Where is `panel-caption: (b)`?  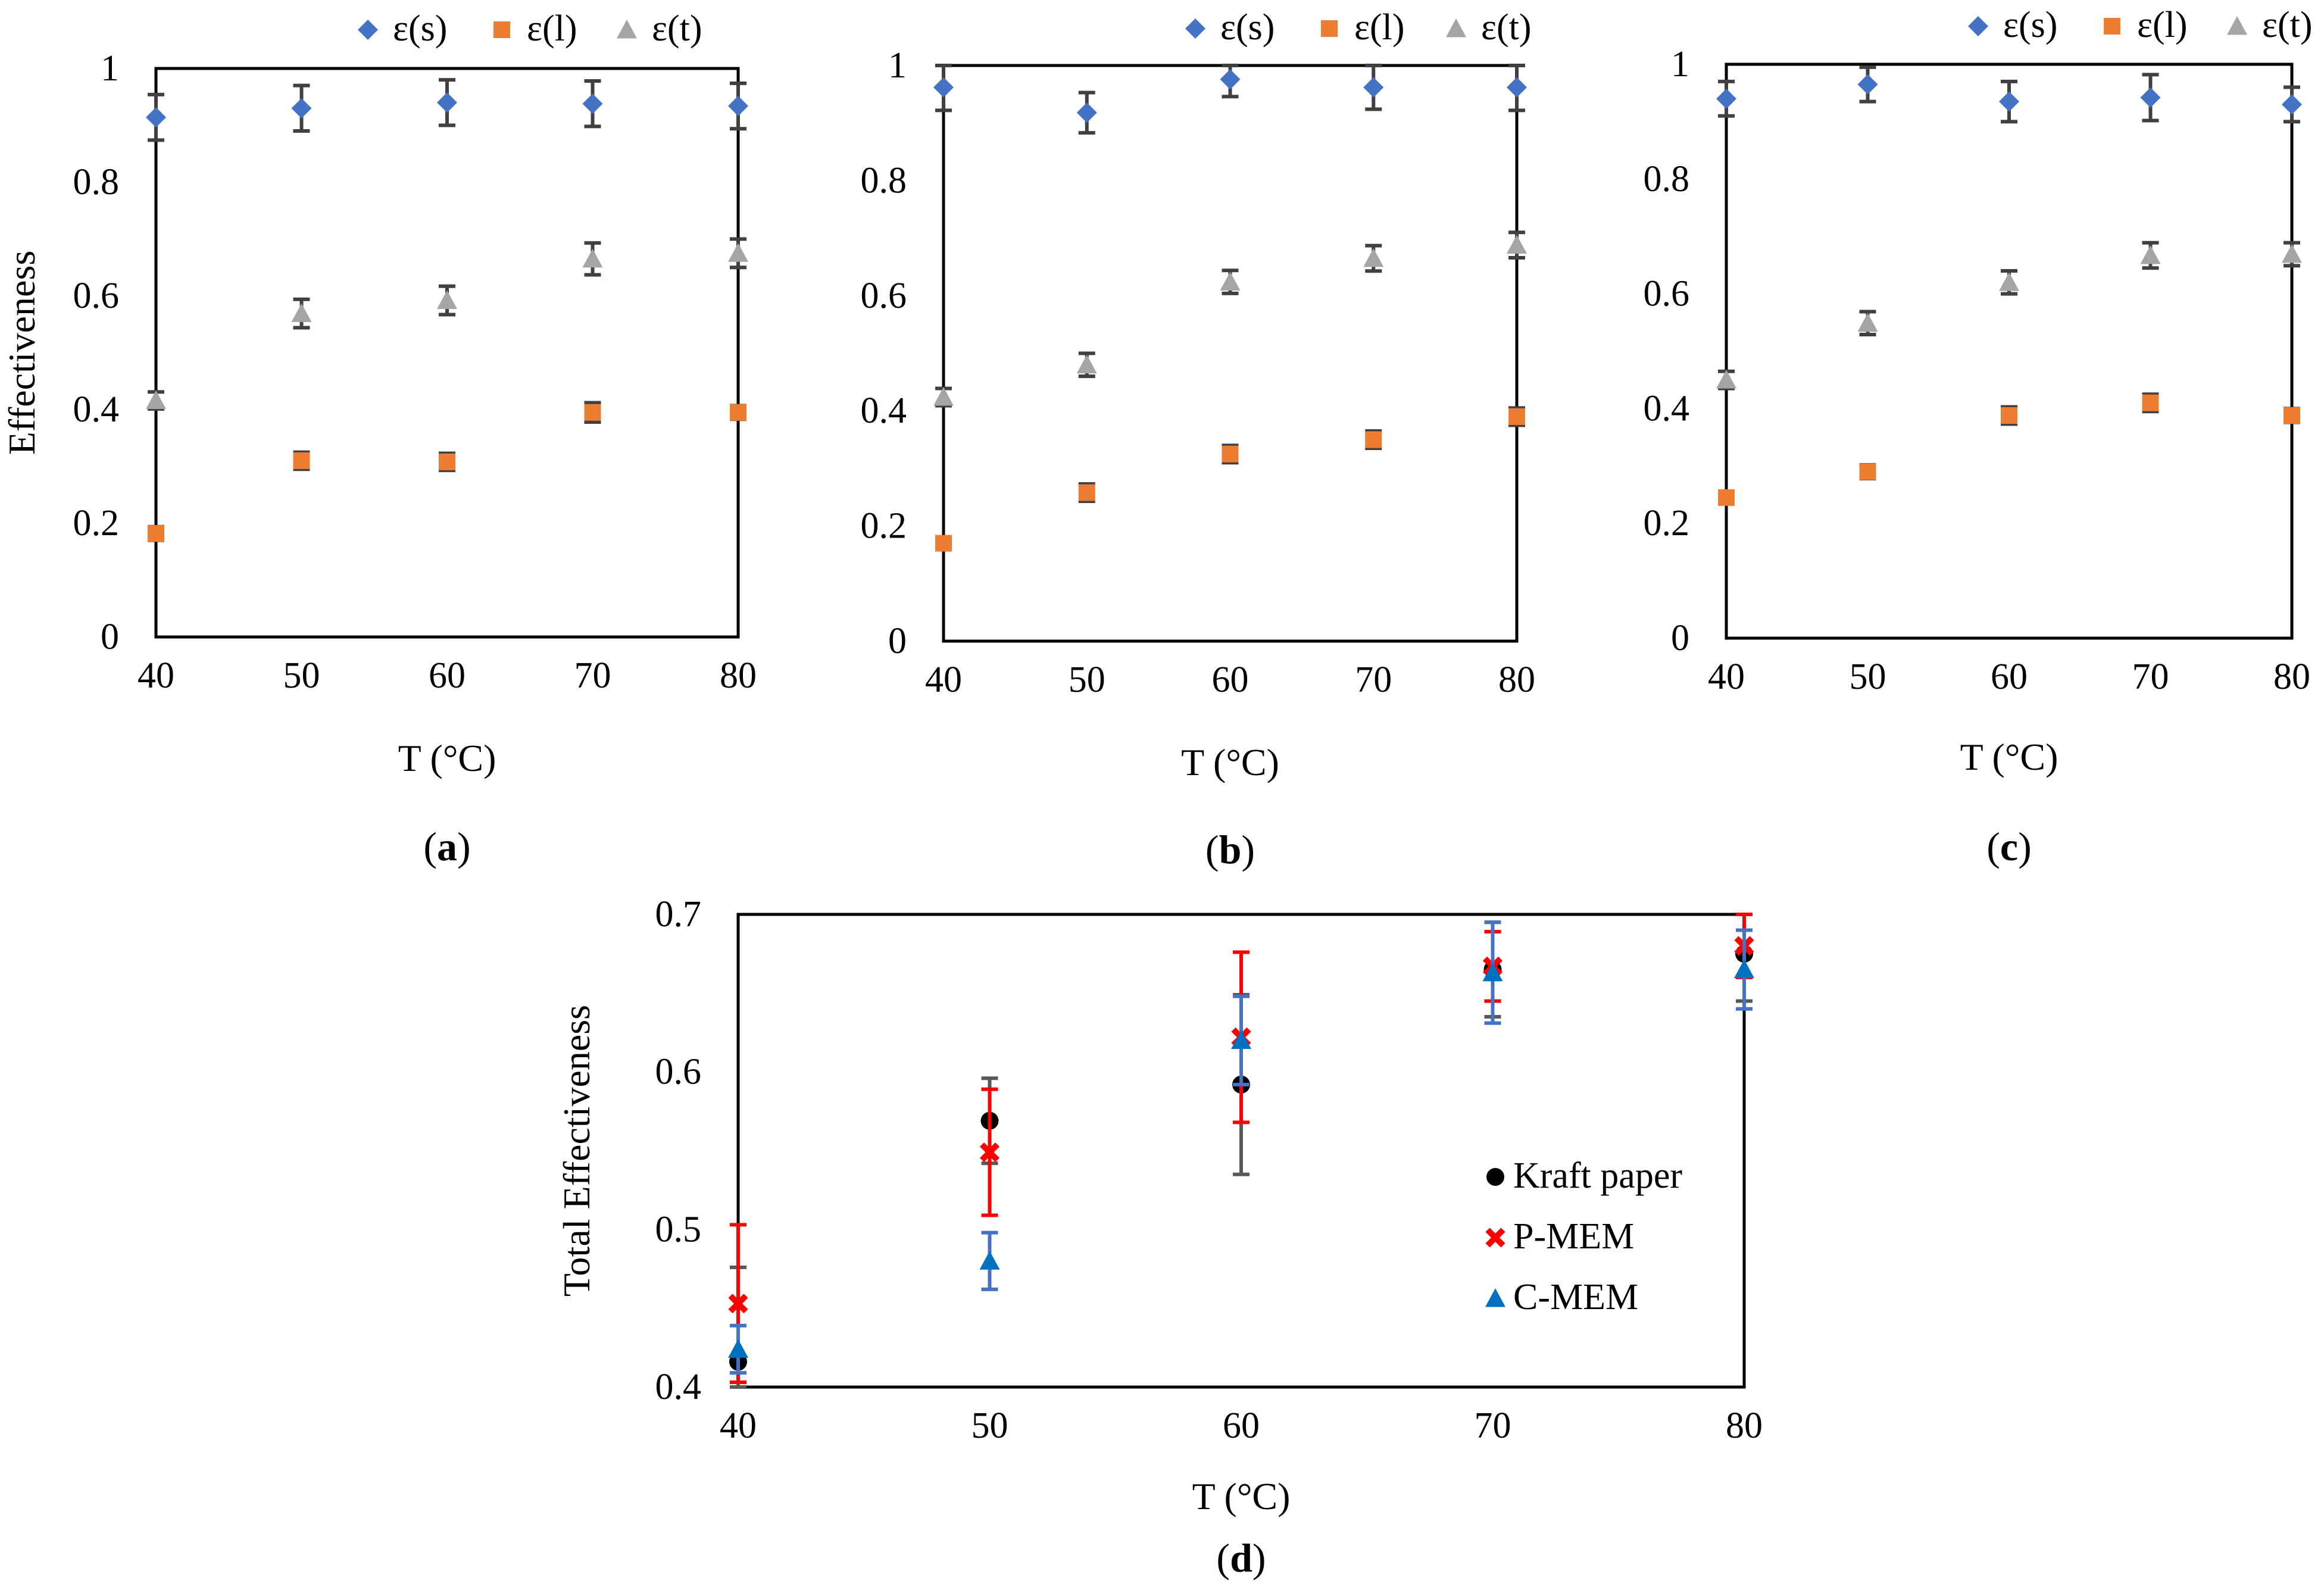
panel-caption: (b) is located at coordinates (1230, 849).